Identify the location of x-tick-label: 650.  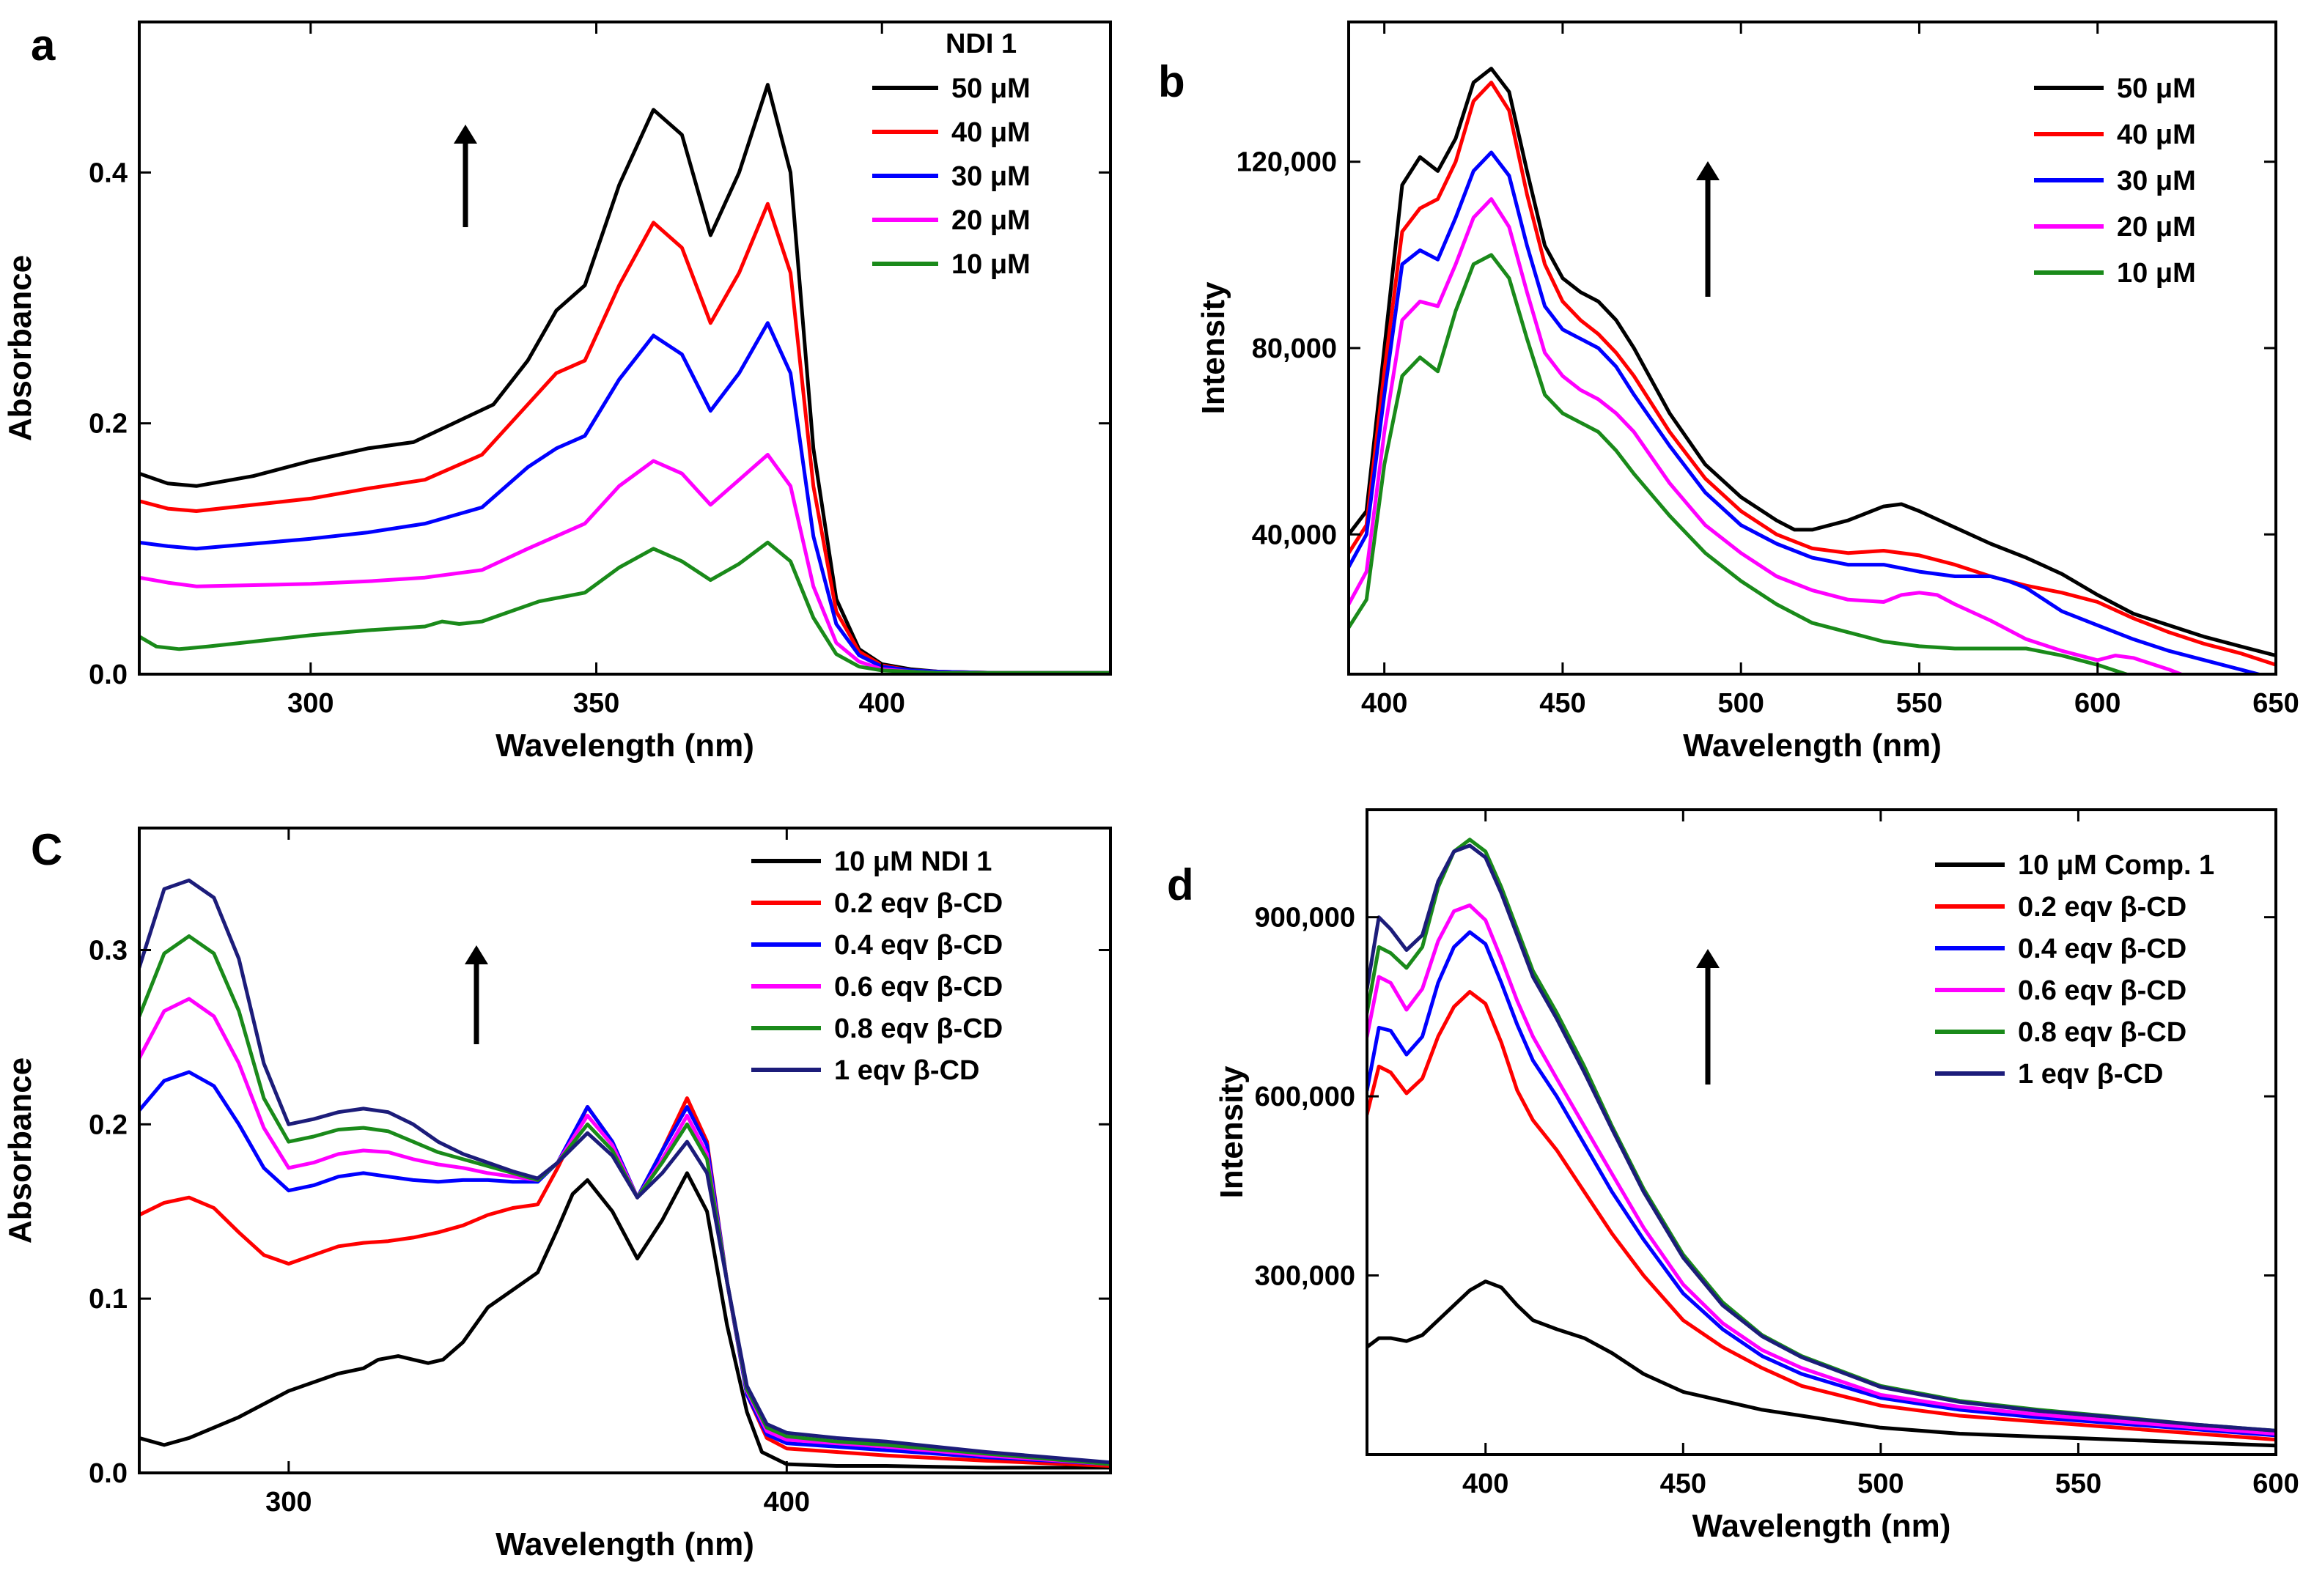
(2275, 703).